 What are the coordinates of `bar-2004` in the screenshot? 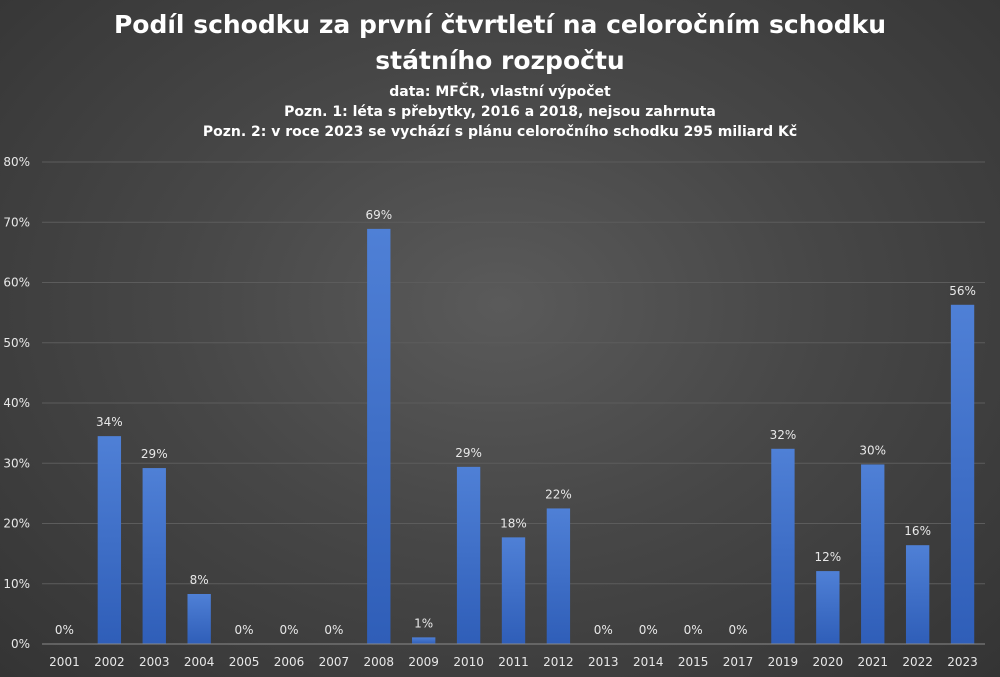 It's located at (199, 618).